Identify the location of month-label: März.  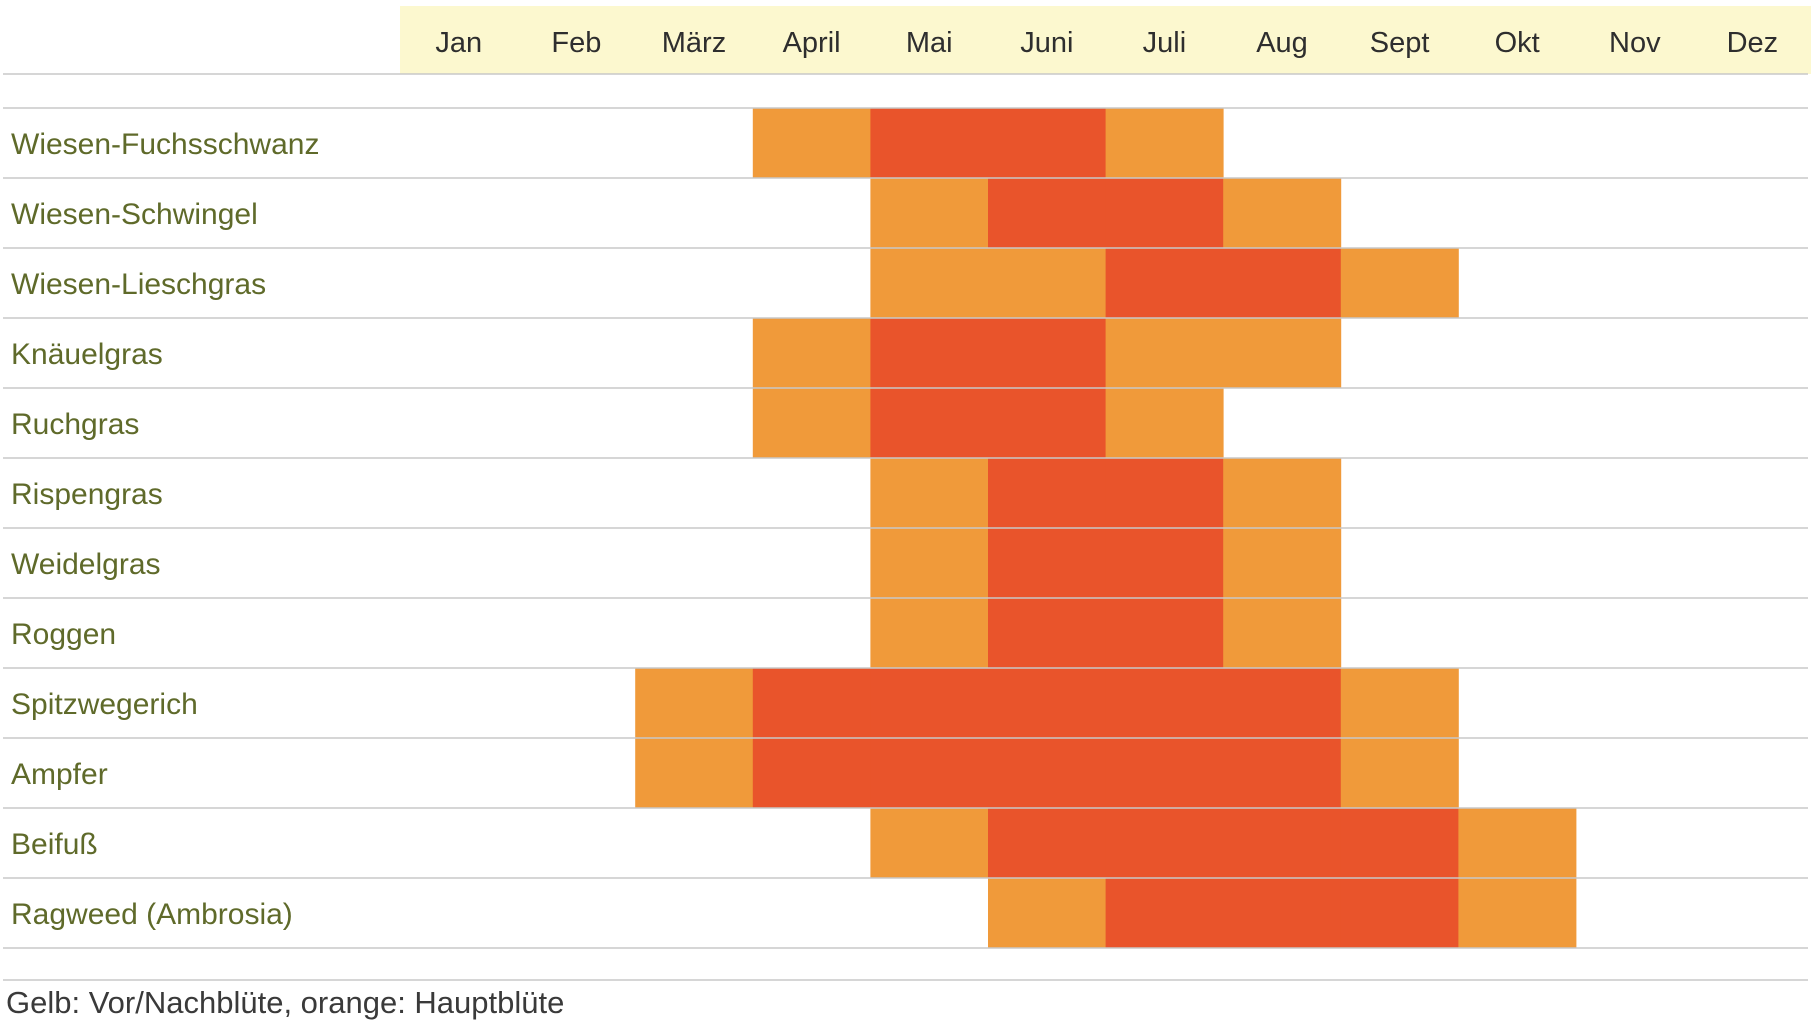
(694, 43).